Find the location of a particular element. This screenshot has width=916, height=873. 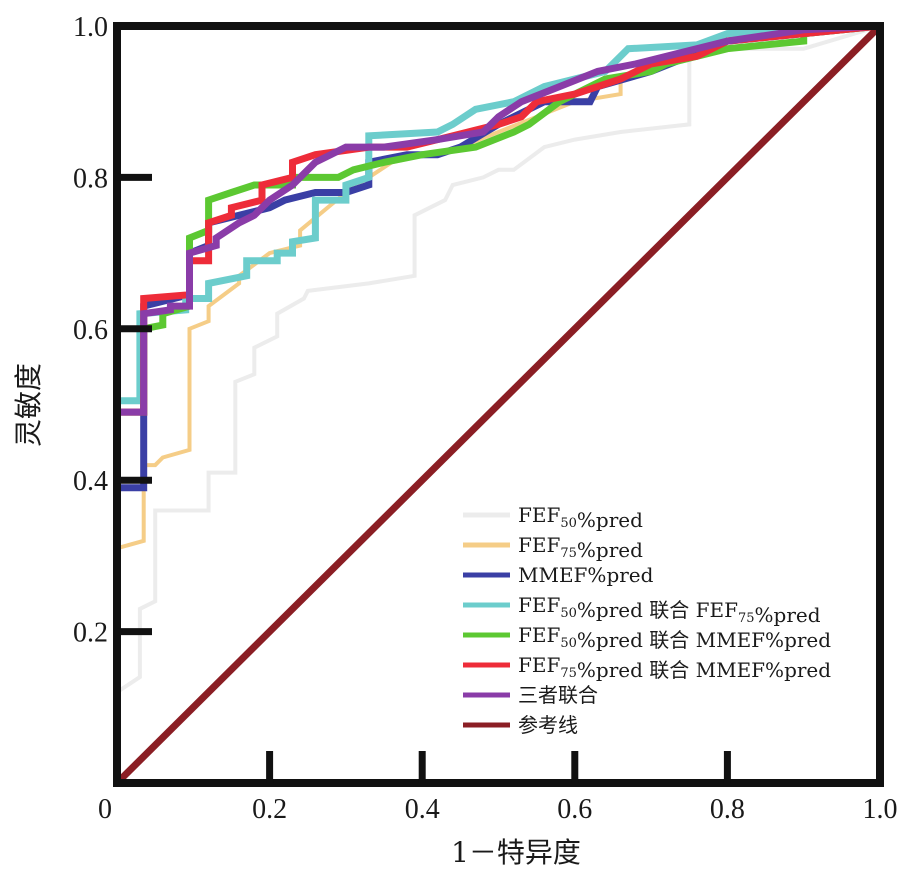

x-tick-label: 0.2 is located at coordinates (269, 809).